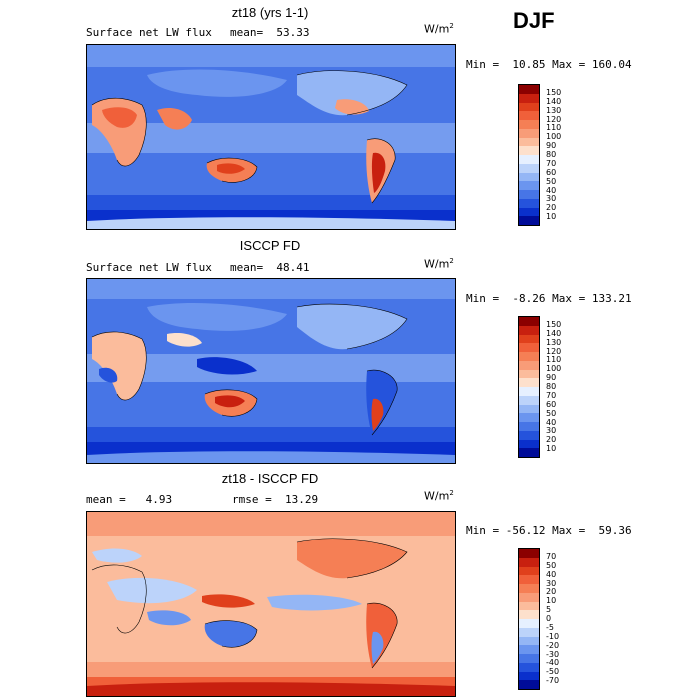  Describe the element at coordinates (549, 618) in the screenshot. I see `colorbar-level-label: 0` at that location.